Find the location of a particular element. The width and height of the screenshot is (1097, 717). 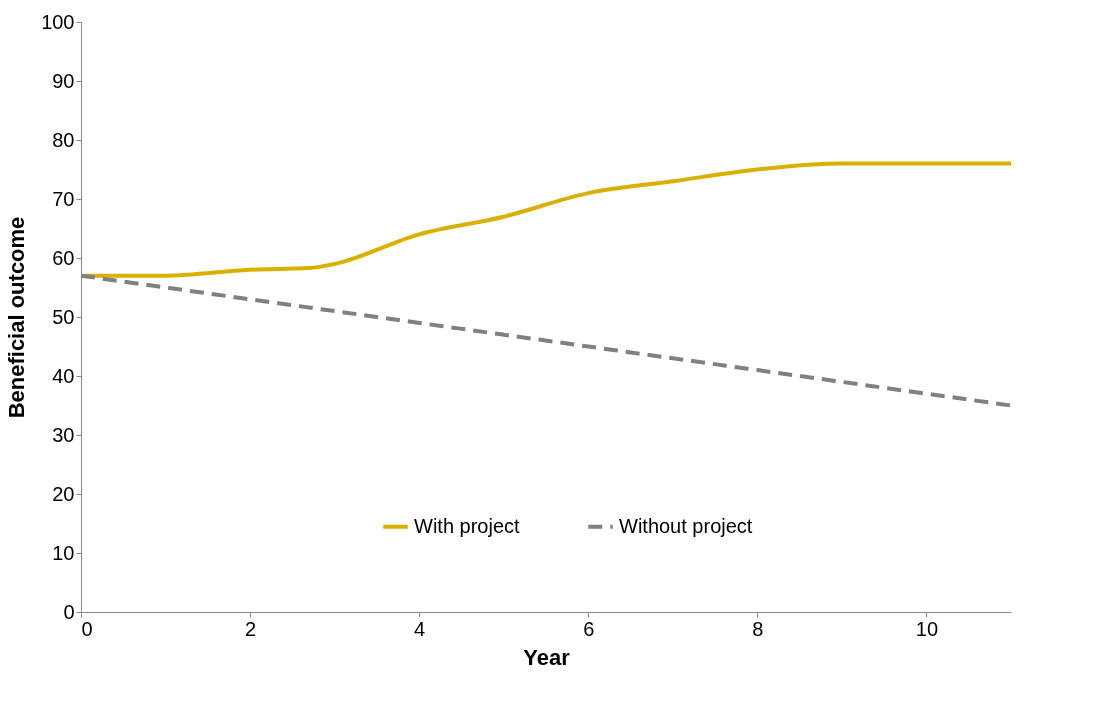

y-axis-title: Beneficial outcome is located at coordinates (17, 317).